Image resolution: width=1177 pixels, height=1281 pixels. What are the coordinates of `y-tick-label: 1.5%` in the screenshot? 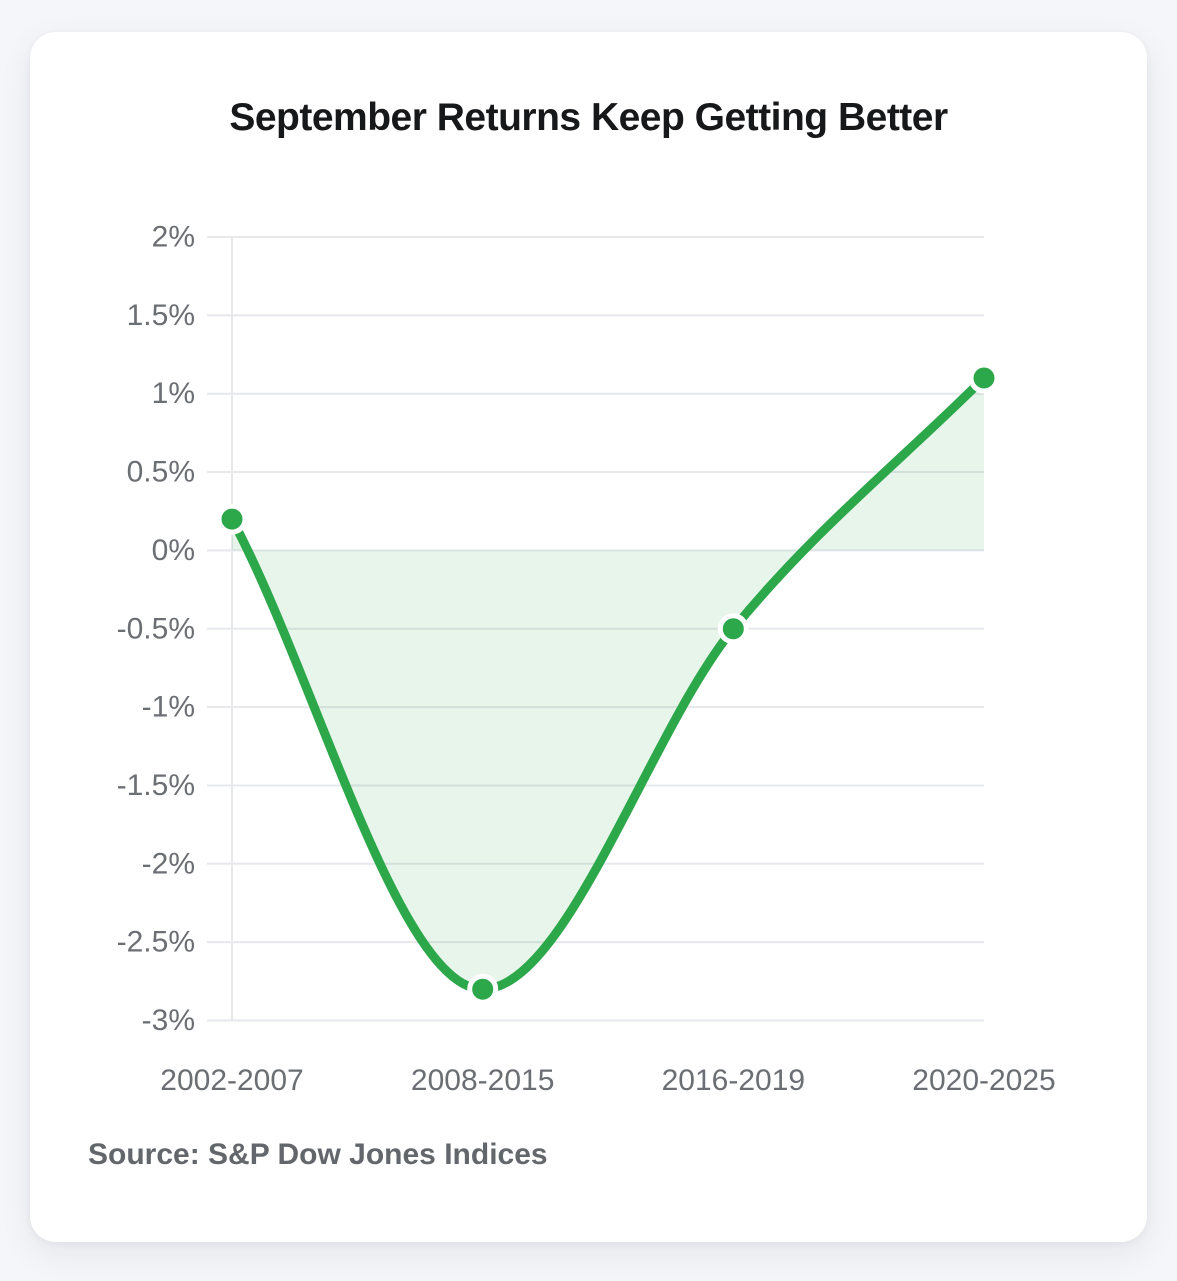 It's located at (161, 315).